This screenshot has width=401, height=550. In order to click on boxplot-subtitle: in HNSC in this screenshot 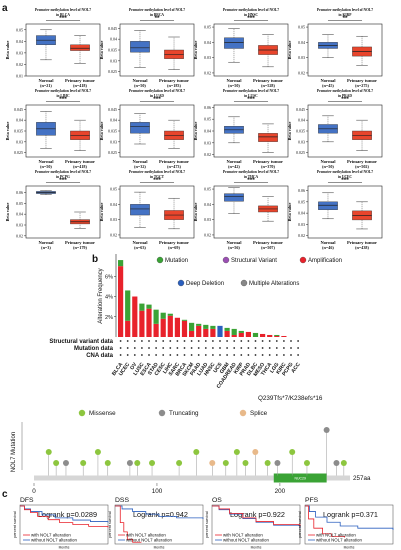, I will do `click(251, 15)`.